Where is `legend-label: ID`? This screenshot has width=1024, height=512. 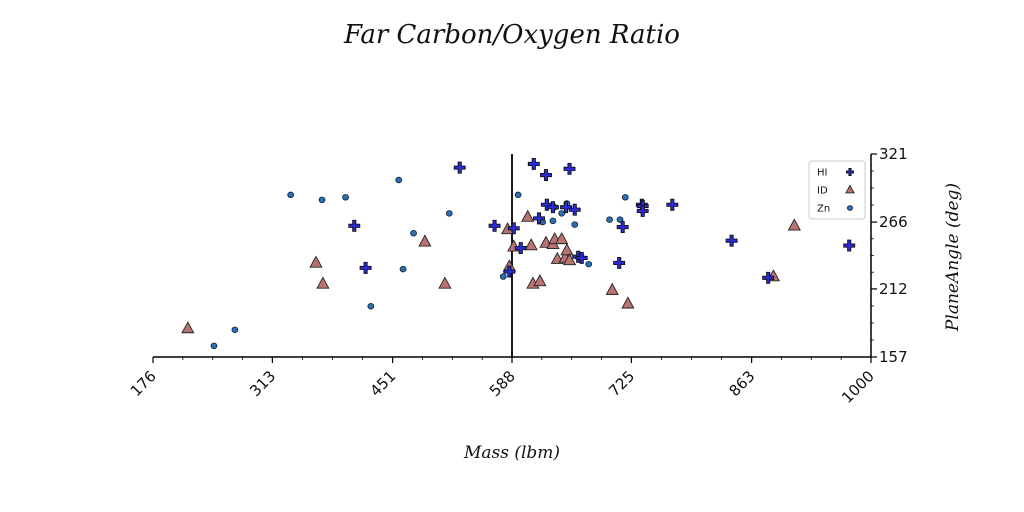
legend-label: ID is located at coordinates (822, 191).